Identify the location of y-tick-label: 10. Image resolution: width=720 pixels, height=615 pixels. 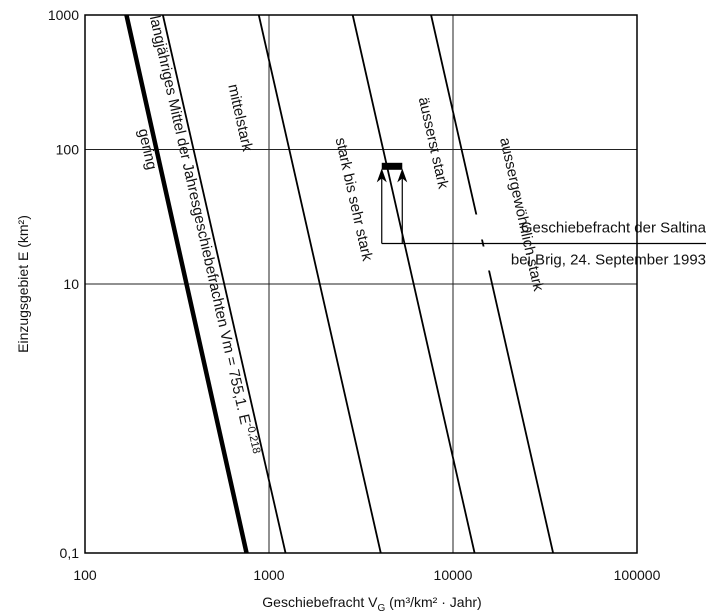
(71, 284).